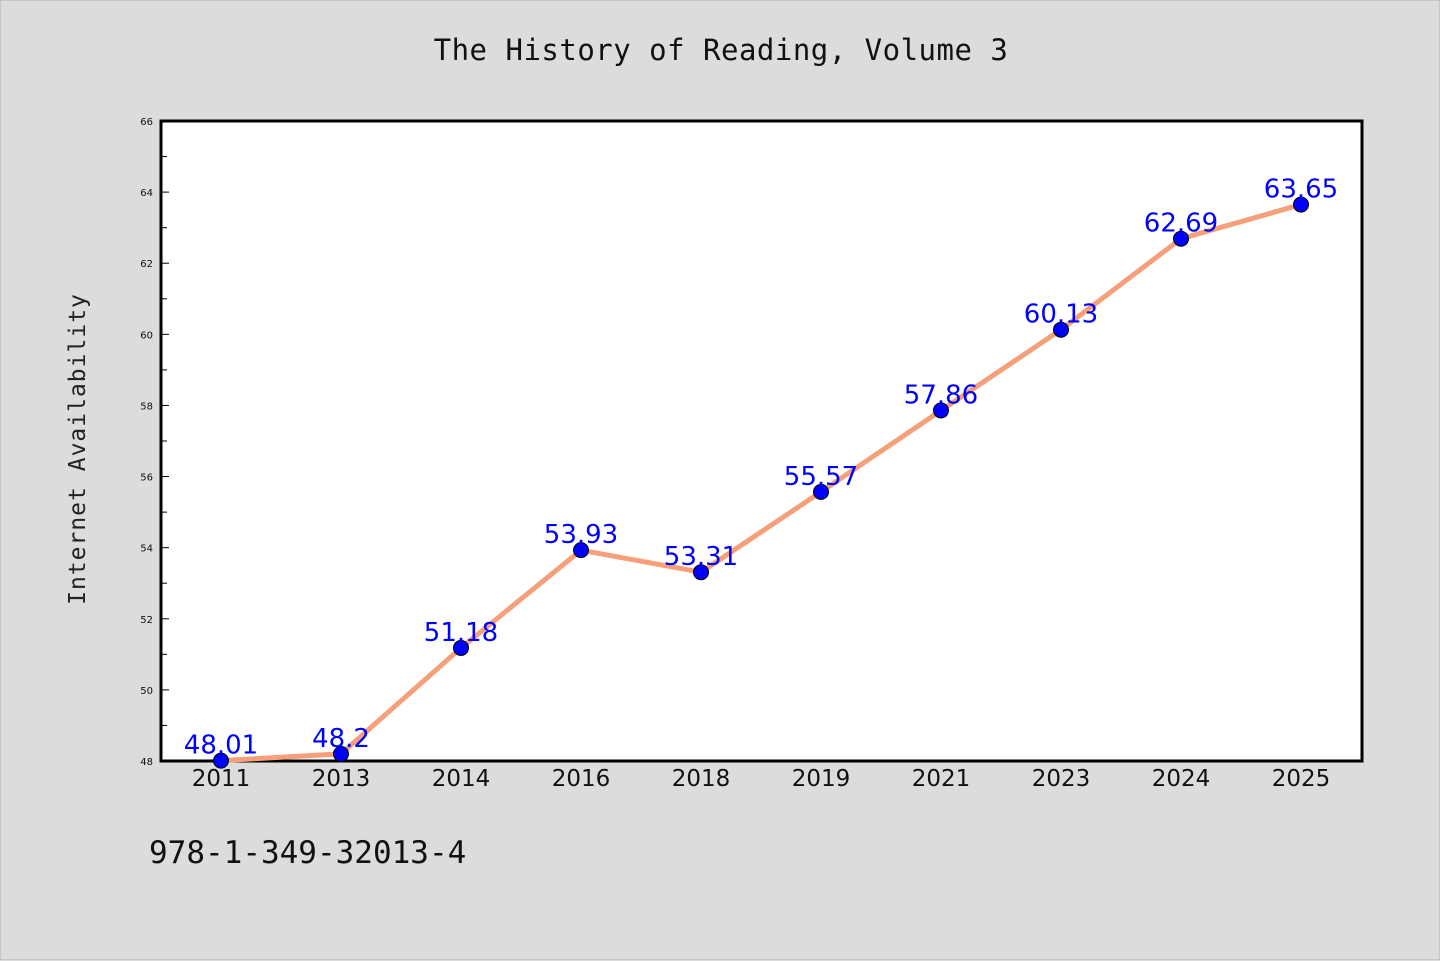 The width and height of the screenshot is (1440, 961). I want to click on data-label: 48.01, so click(221, 746).